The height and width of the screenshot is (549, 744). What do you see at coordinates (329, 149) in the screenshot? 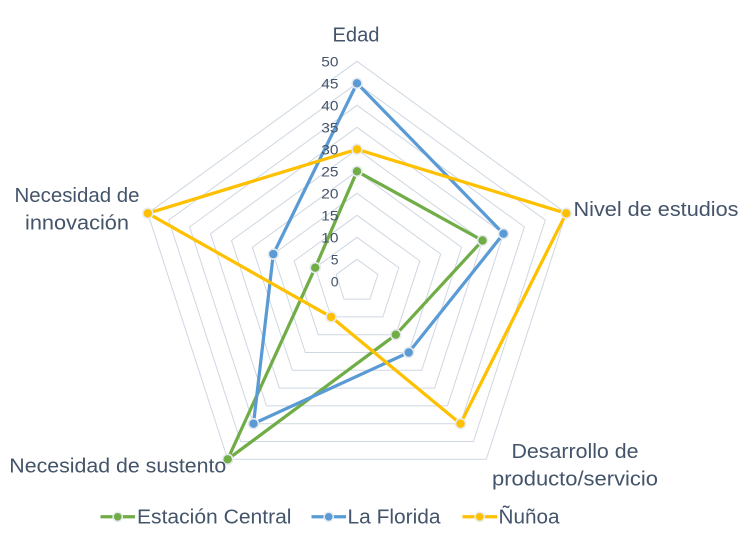
I see `svg-text: 30` at bounding box center [329, 149].